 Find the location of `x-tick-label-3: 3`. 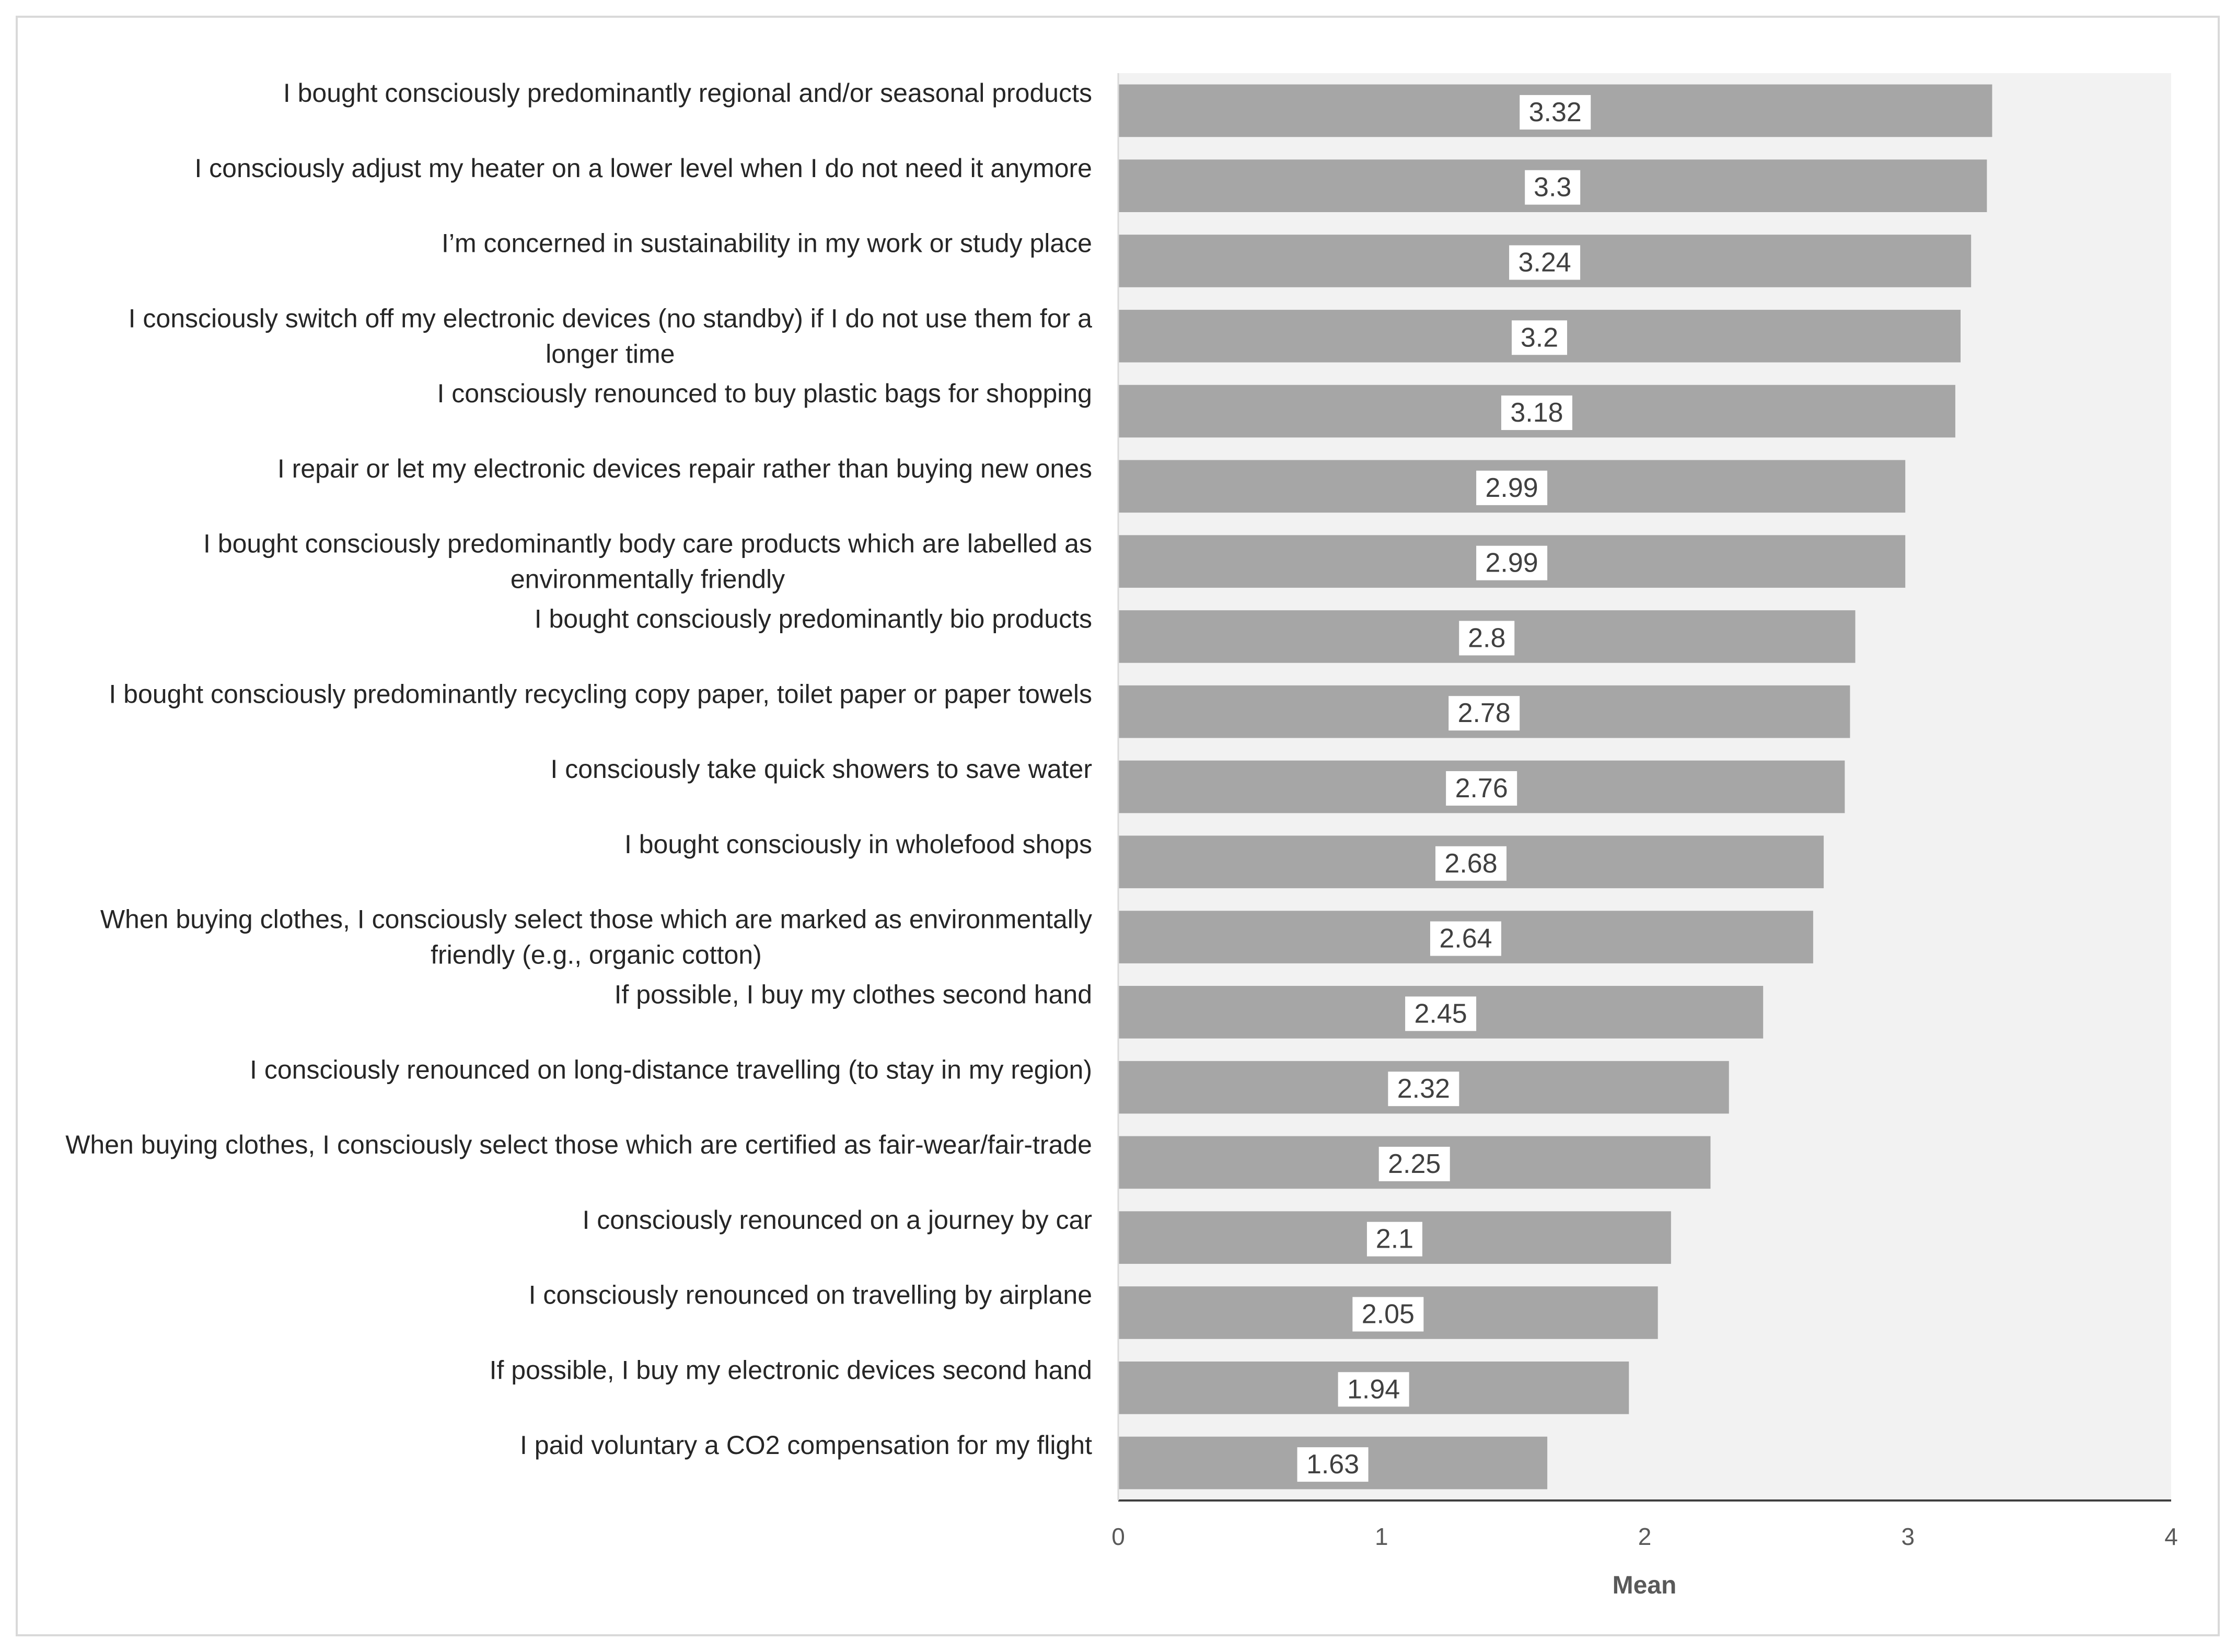

x-tick-label-3: 3 is located at coordinates (1908, 1536).